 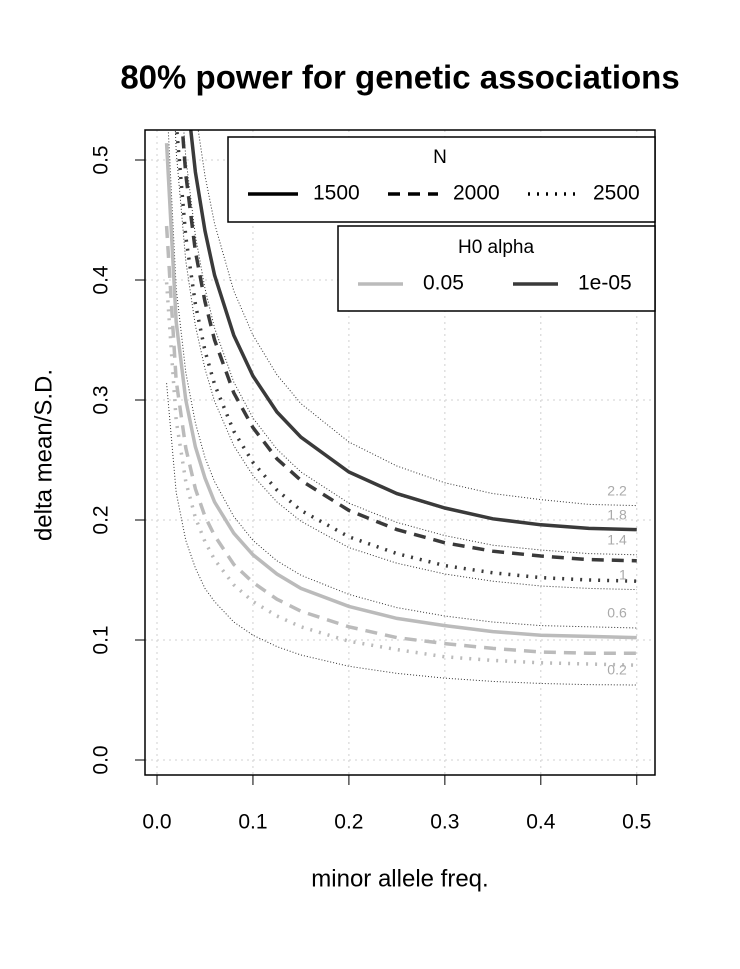 I want to click on y-axis-title: delta mean/S.D., so click(x=43, y=455).